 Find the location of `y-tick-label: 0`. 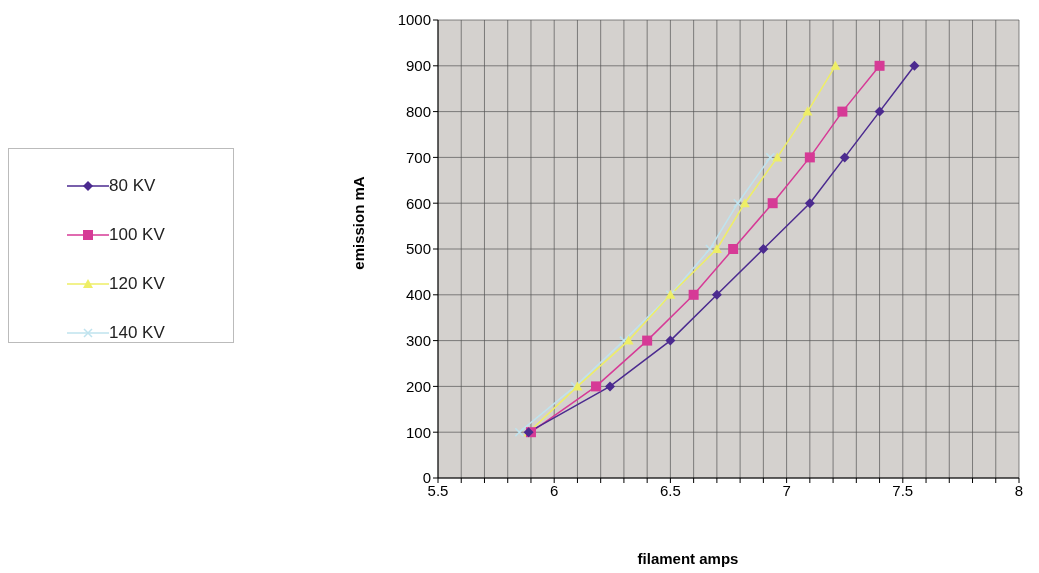

y-tick-label: 0 is located at coordinates (426, 478).